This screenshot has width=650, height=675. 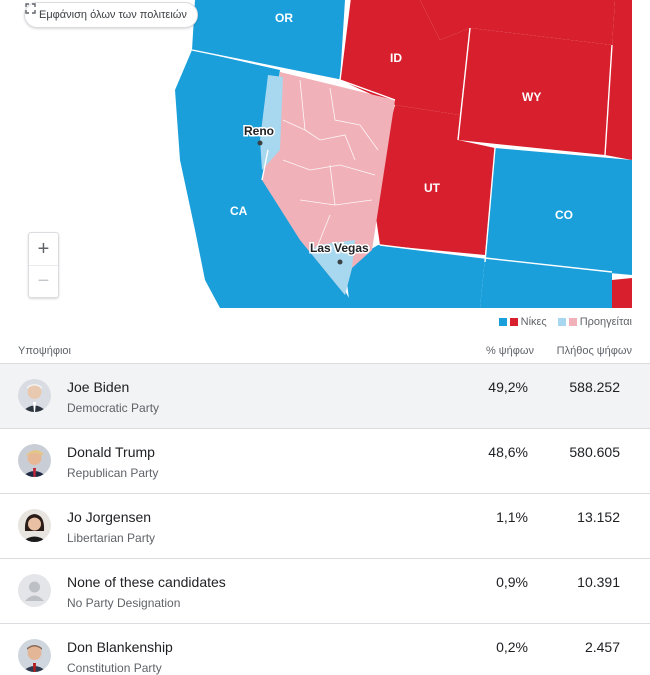 What do you see at coordinates (43, 281) in the screenshot?
I see `zoom-out-button: −` at bounding box center [43, 281].